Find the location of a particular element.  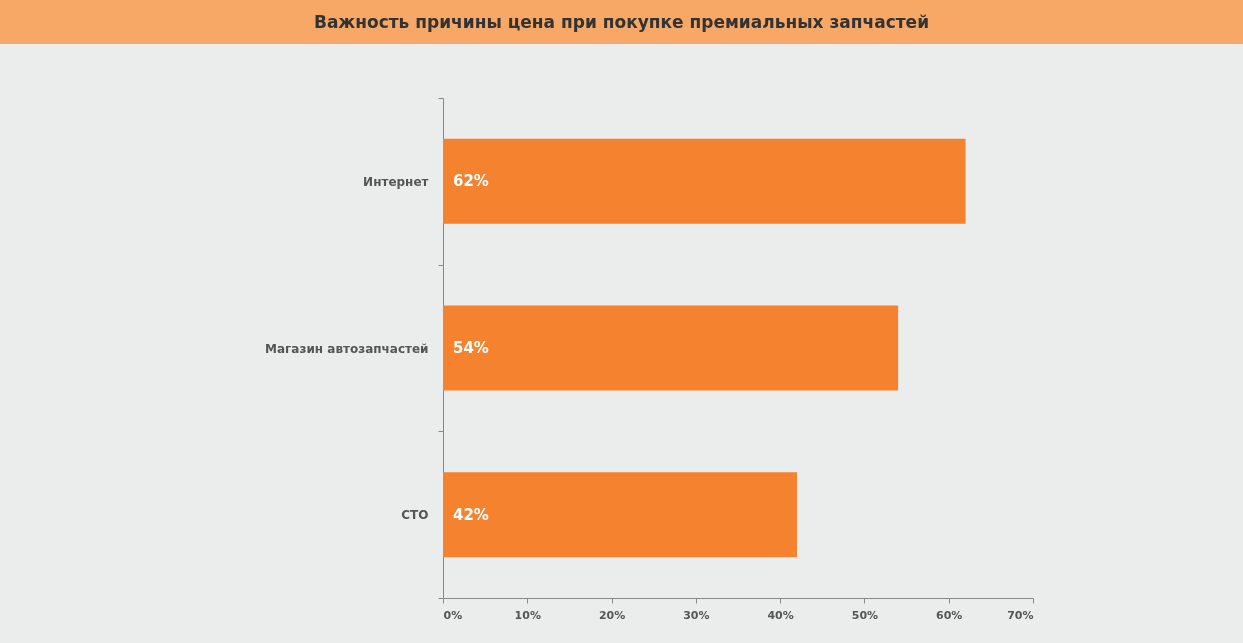

x-tick-label: 0% is located at coordinates (453, 615).